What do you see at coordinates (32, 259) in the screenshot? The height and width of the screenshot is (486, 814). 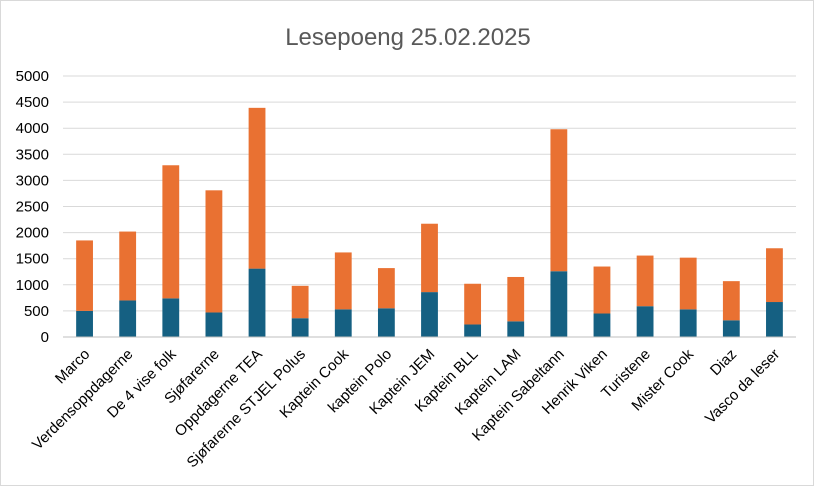 I see `y-tick-label: 1500` at bounding box center [32, 259].